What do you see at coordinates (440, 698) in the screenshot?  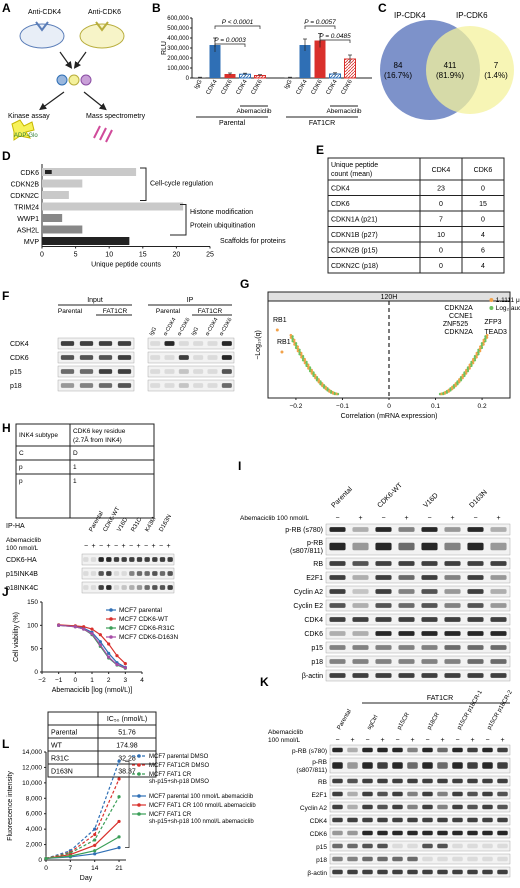 I see `fat1cr-label: FAT1CR` at bounding box center [440, 698].